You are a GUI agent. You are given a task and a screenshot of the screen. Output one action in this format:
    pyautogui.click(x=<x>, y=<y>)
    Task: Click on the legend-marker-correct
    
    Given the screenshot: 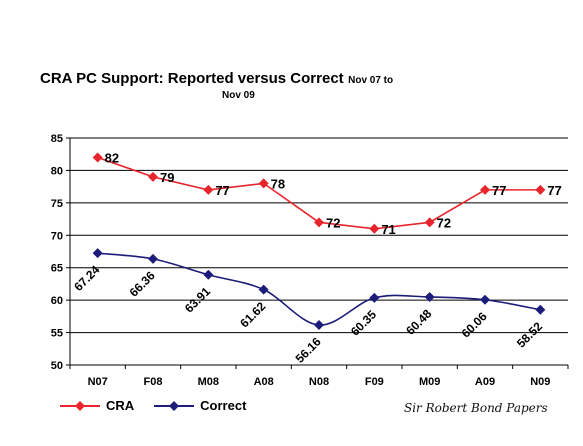 What is the action you would take?
    pyautogui.click(x=174, y=405)
    